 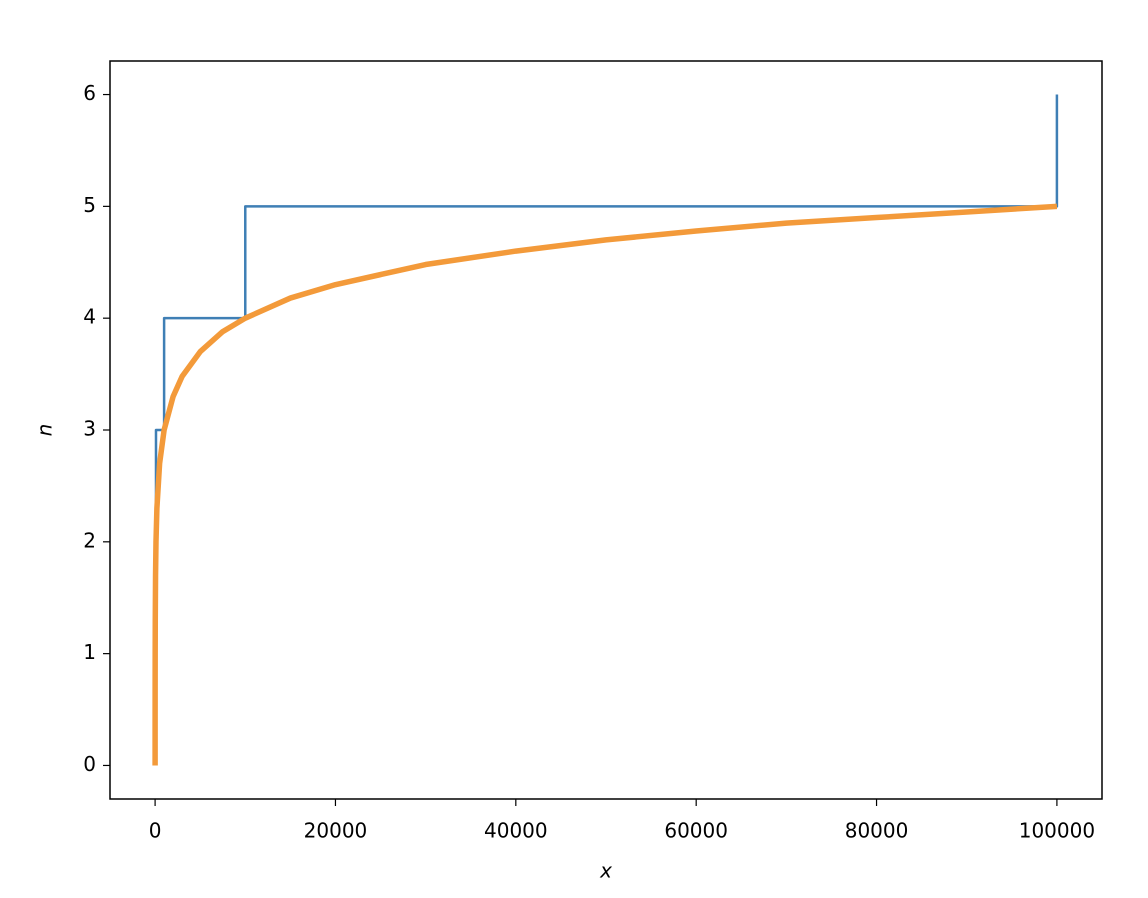 What do you see at coordinates (516, 831) in the screenshot?
I see `x-tick-label: 40000` at bounding box center [516, 831].